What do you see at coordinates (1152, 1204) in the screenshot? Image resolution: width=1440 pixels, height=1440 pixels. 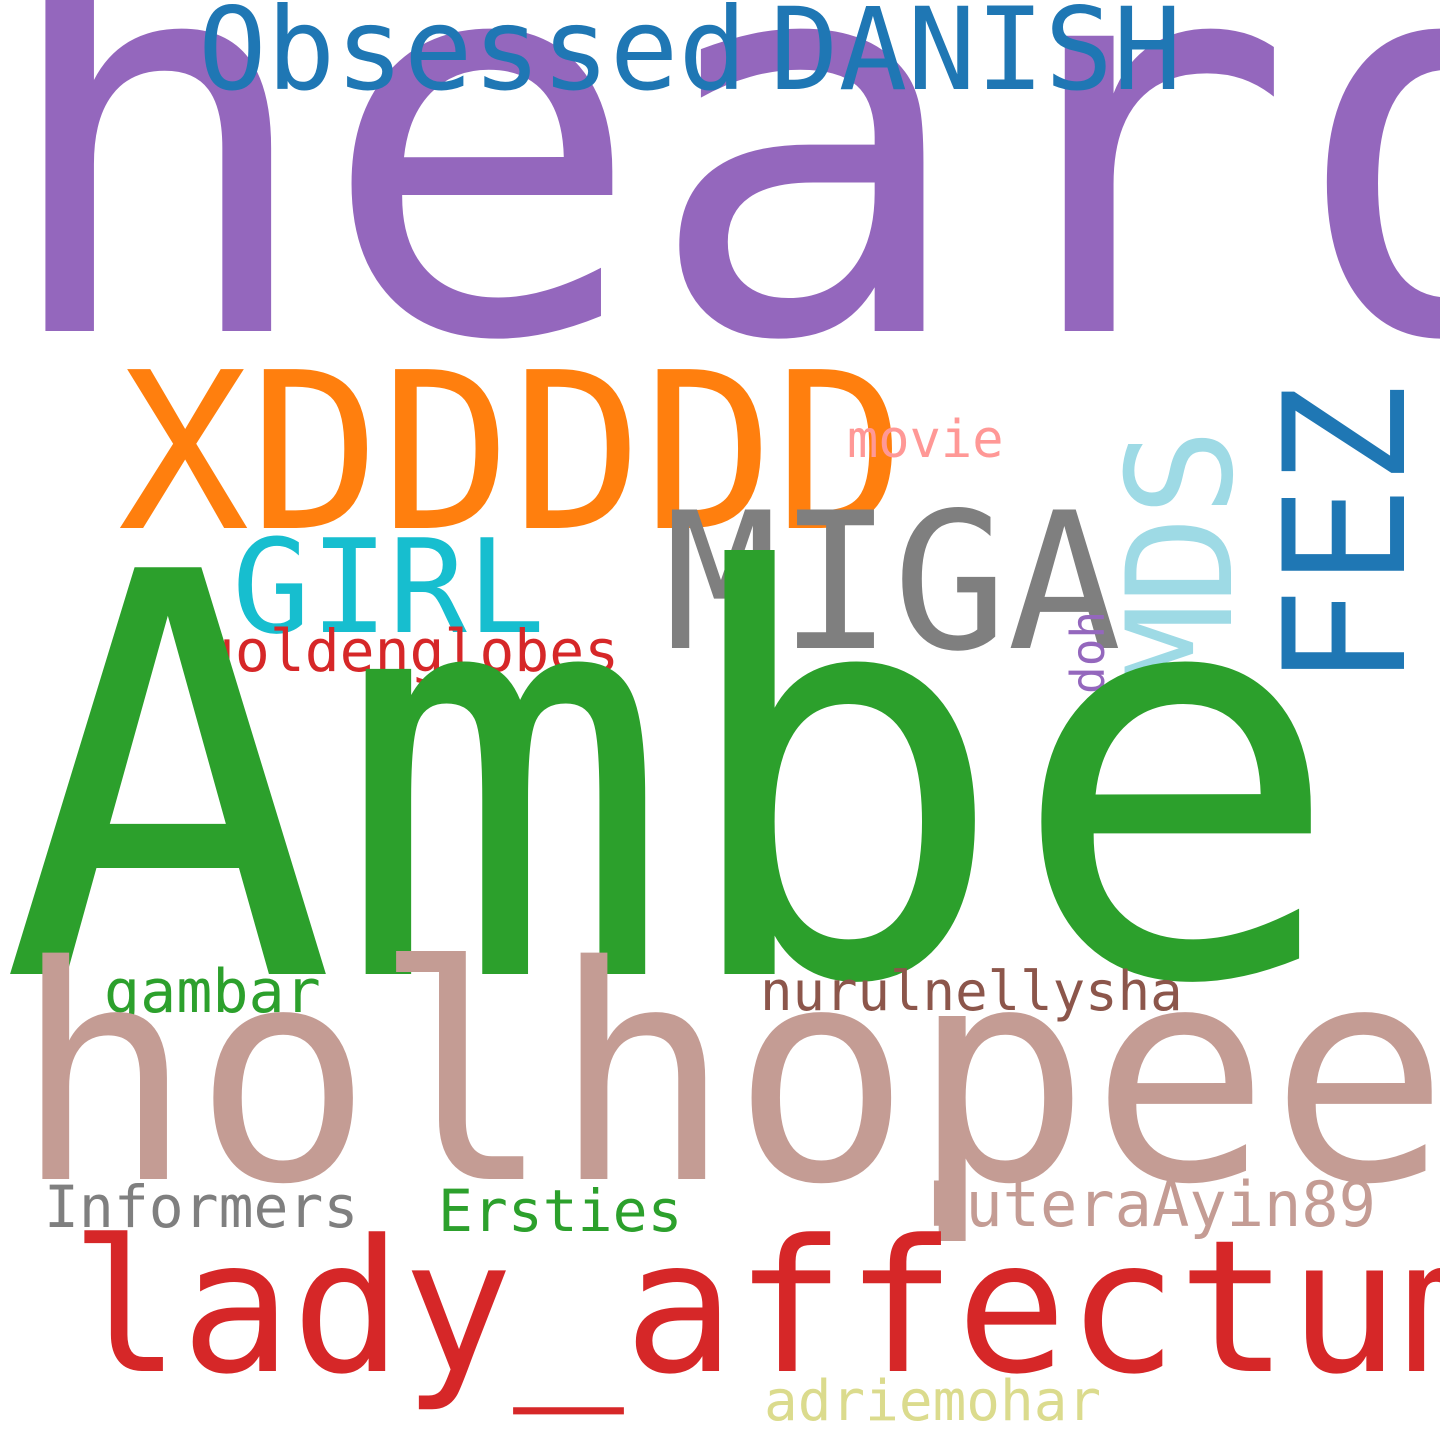 I see `word-puteraayin89: PuteraAyin89` at bounding box center [1152, 1204].